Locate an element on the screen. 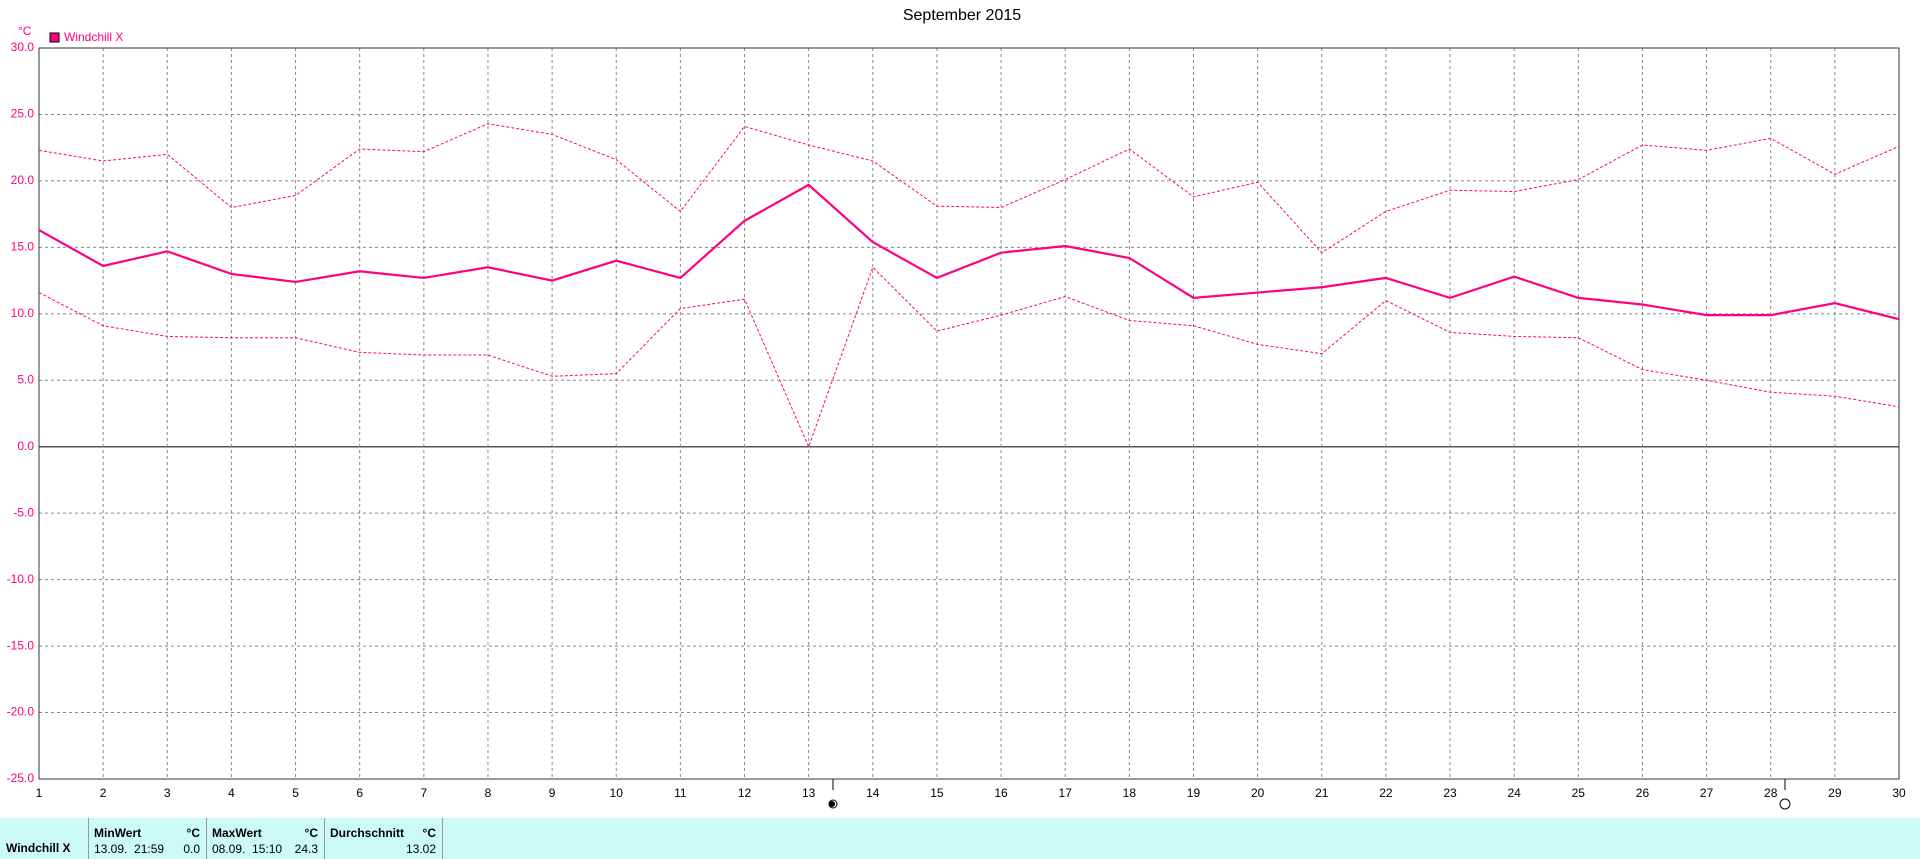 The image size is (1920, 859). x-tick-label: 8 is located at coordinates (488, 793).